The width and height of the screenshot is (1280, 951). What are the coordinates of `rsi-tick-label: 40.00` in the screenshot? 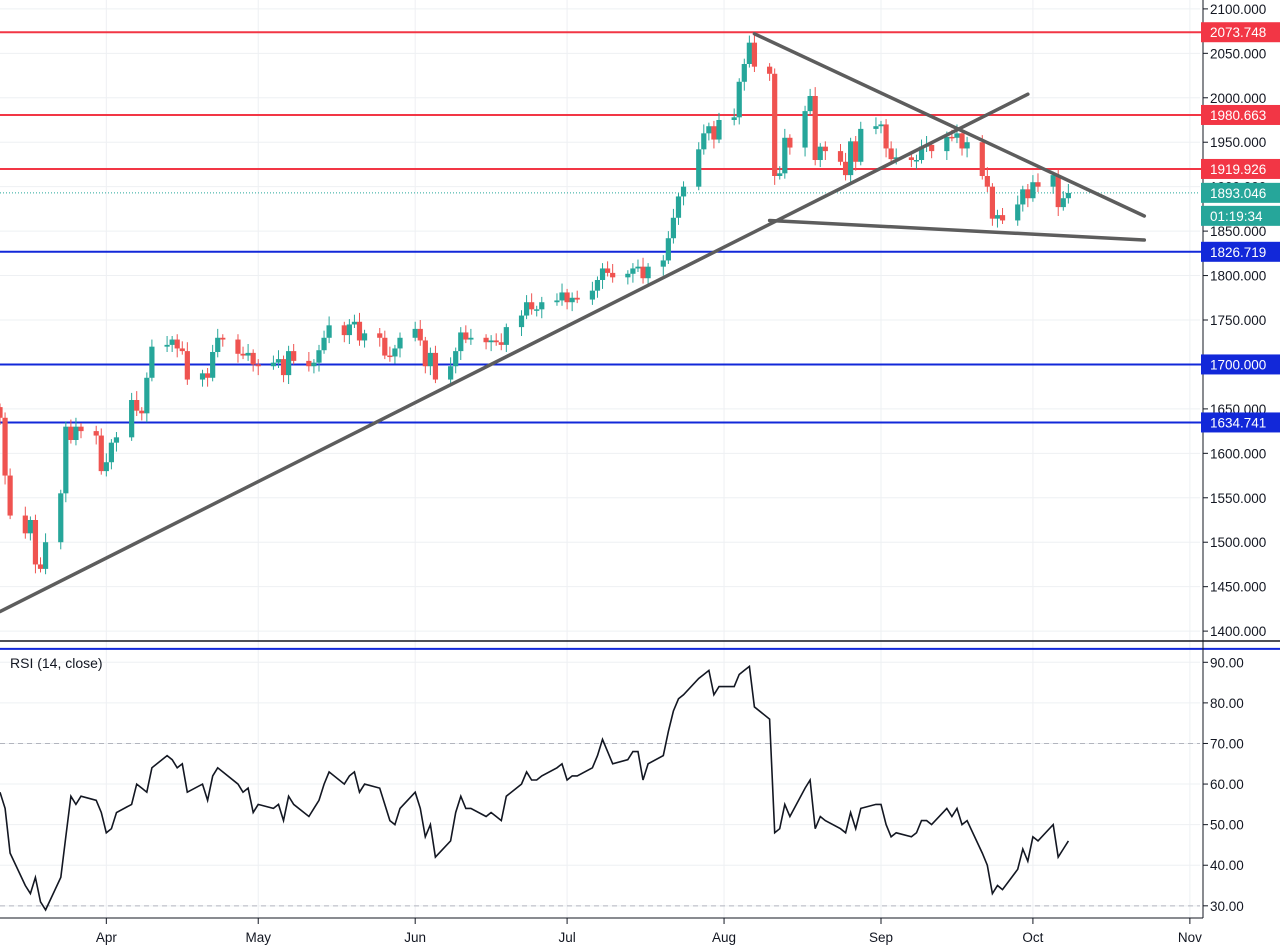 It's located at (1227, 865).